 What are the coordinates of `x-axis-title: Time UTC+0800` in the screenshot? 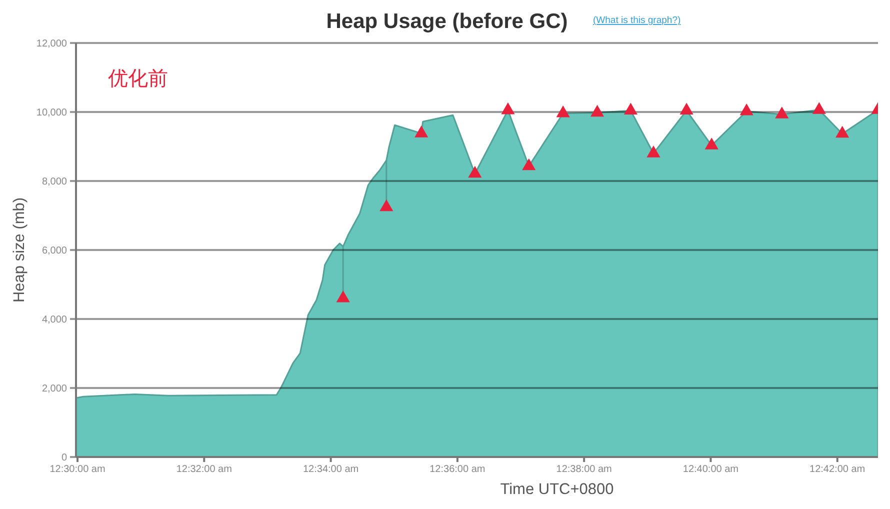 It's located at (557, 489).